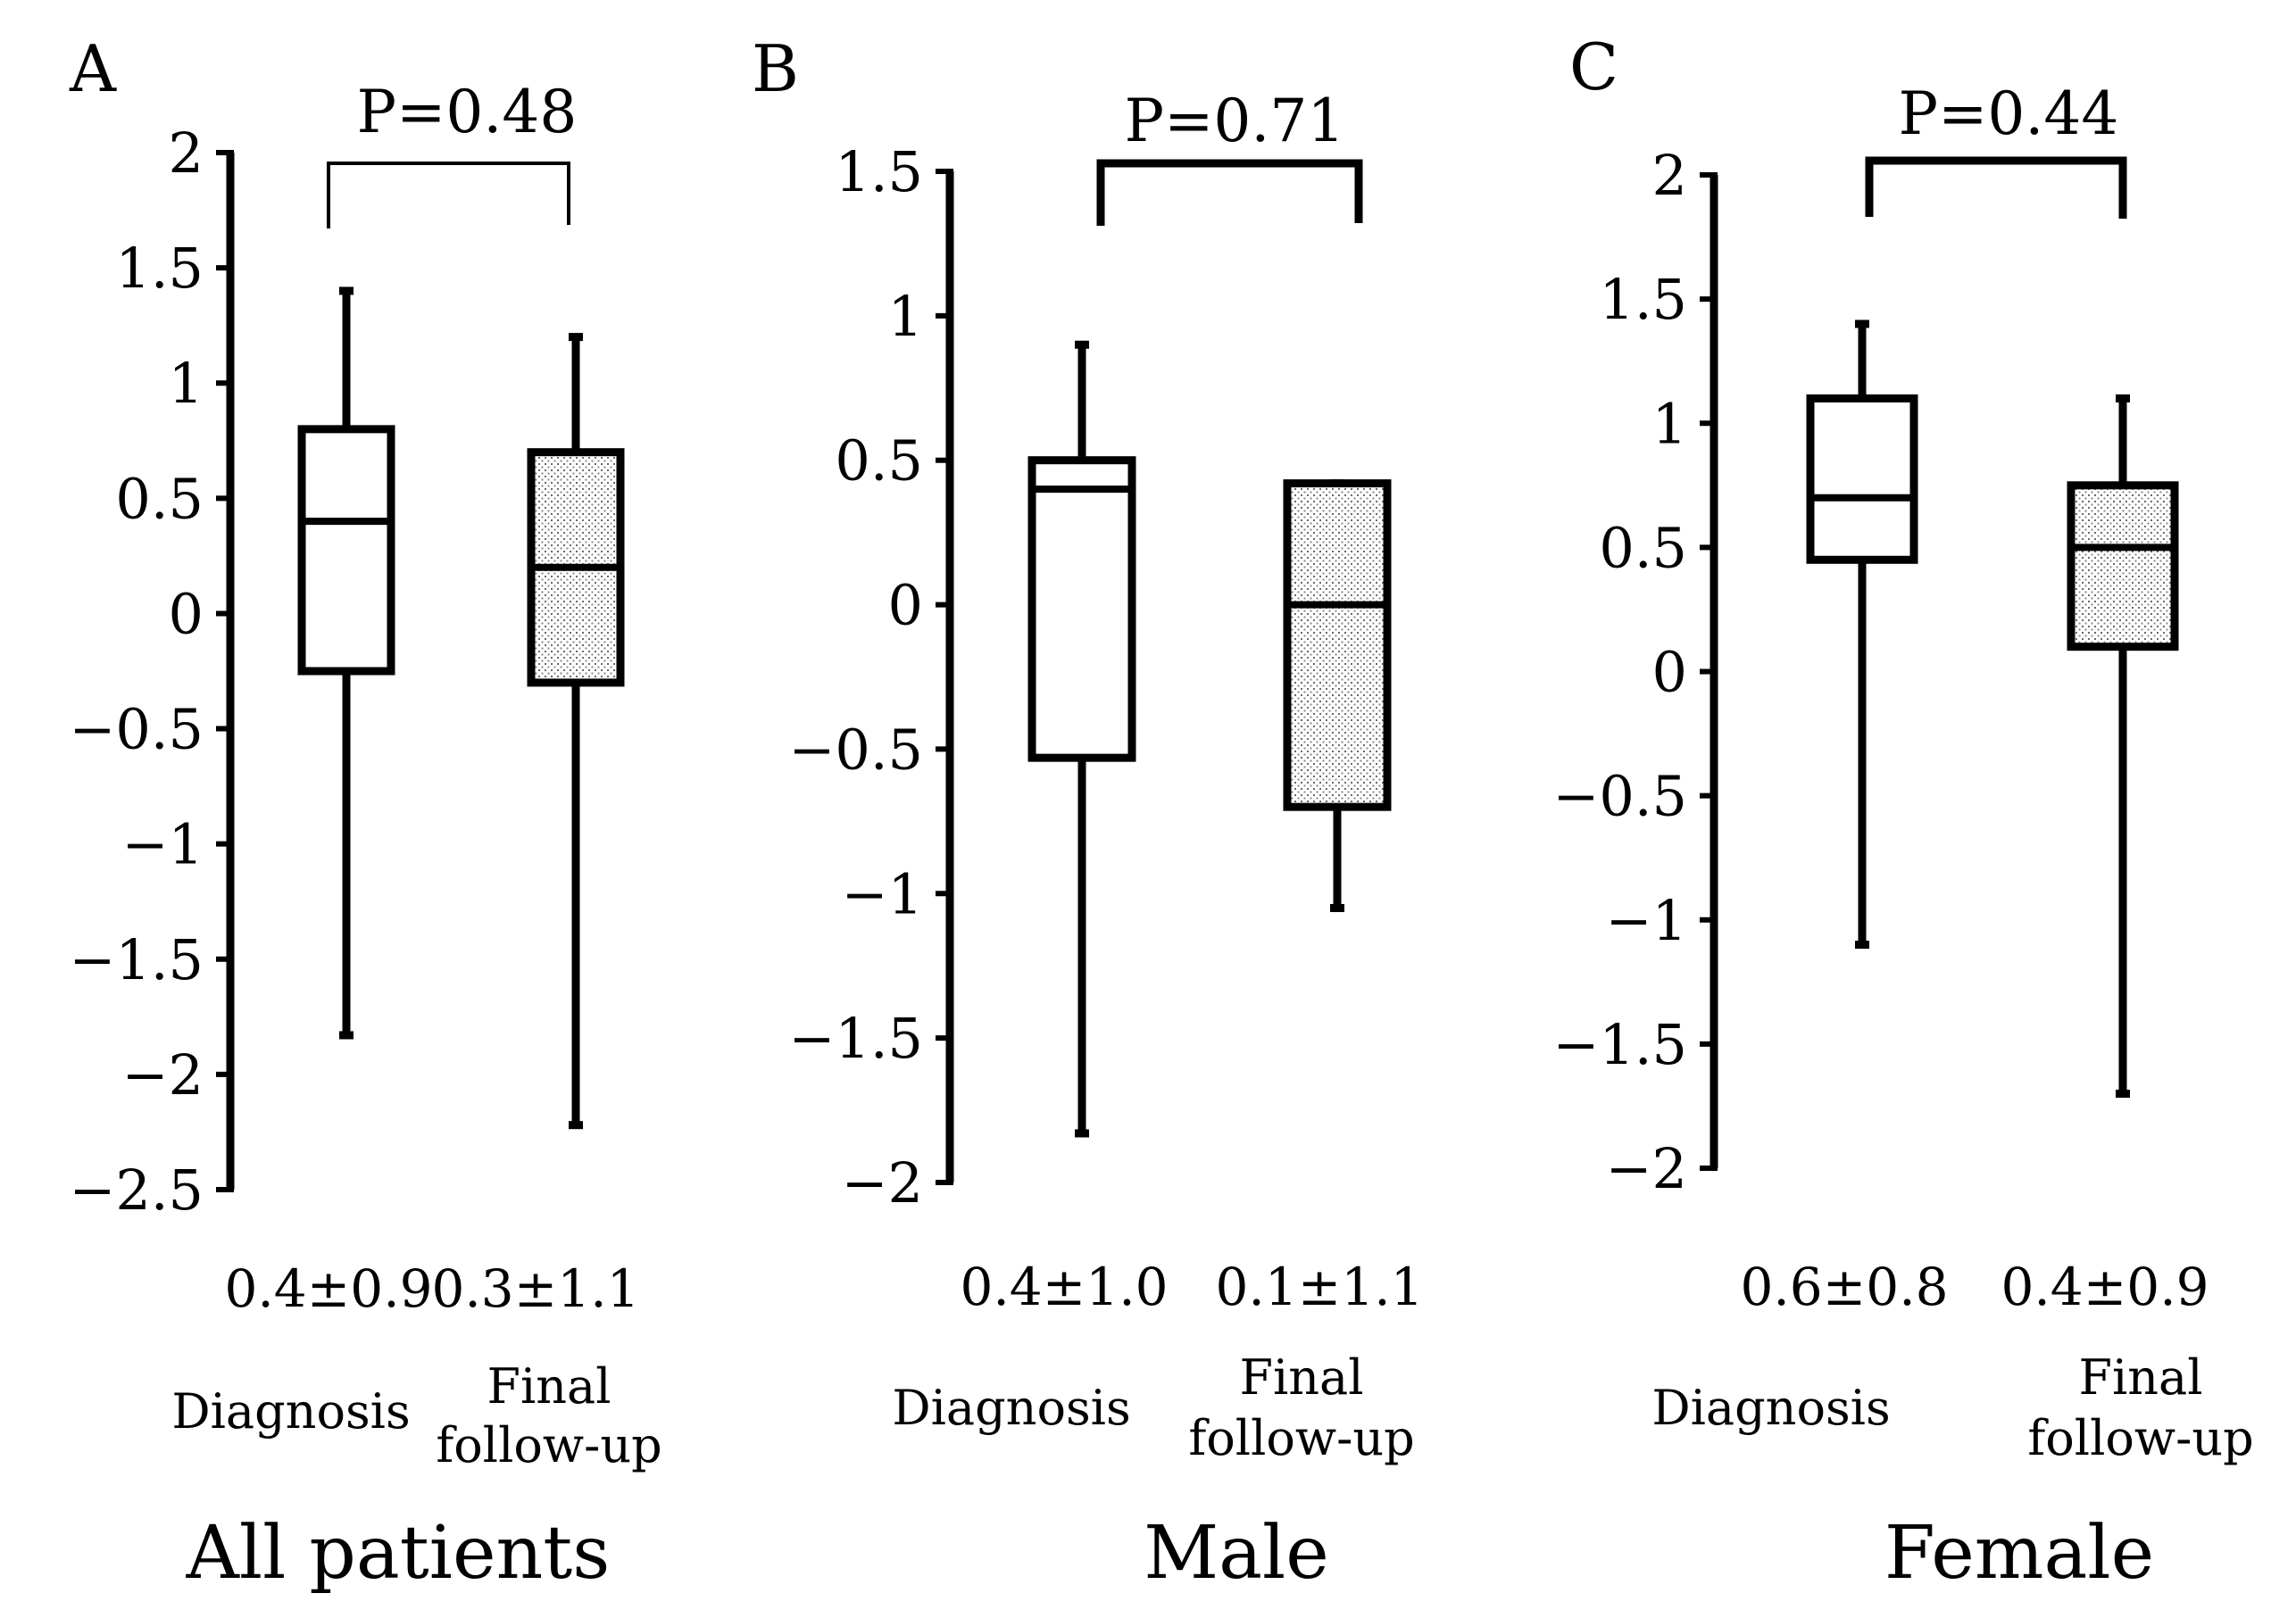 The height and width of the screenshot is (1618, 2296). Describe the element at coordinates (1319, 1287) in the screenshot. I see `stat-label: 0.1±1.1` at that location.